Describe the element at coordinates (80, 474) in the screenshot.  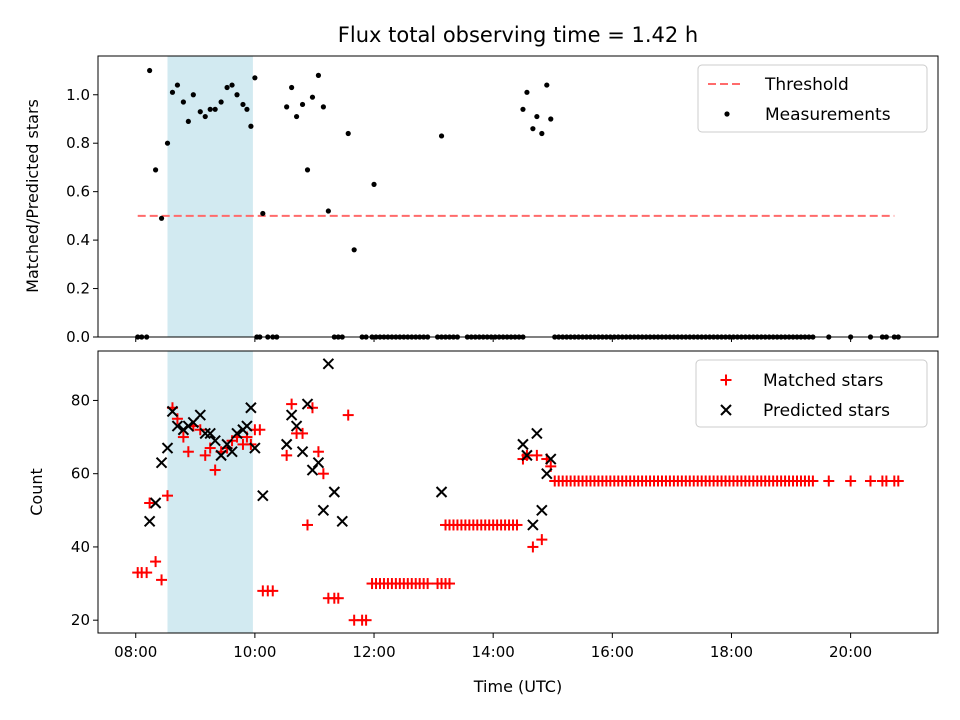
I see `y-tick-label: 60` at that location.